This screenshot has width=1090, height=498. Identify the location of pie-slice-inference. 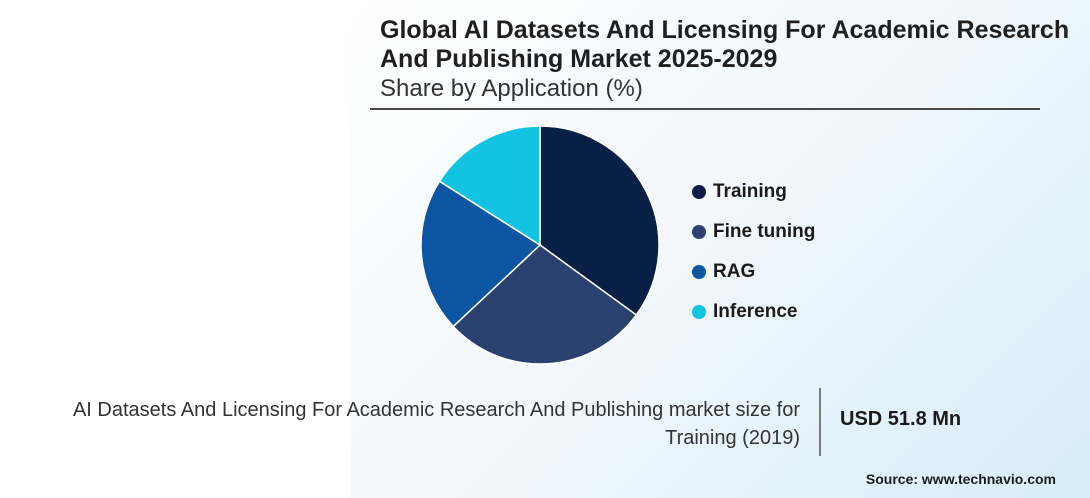
(489, 186).